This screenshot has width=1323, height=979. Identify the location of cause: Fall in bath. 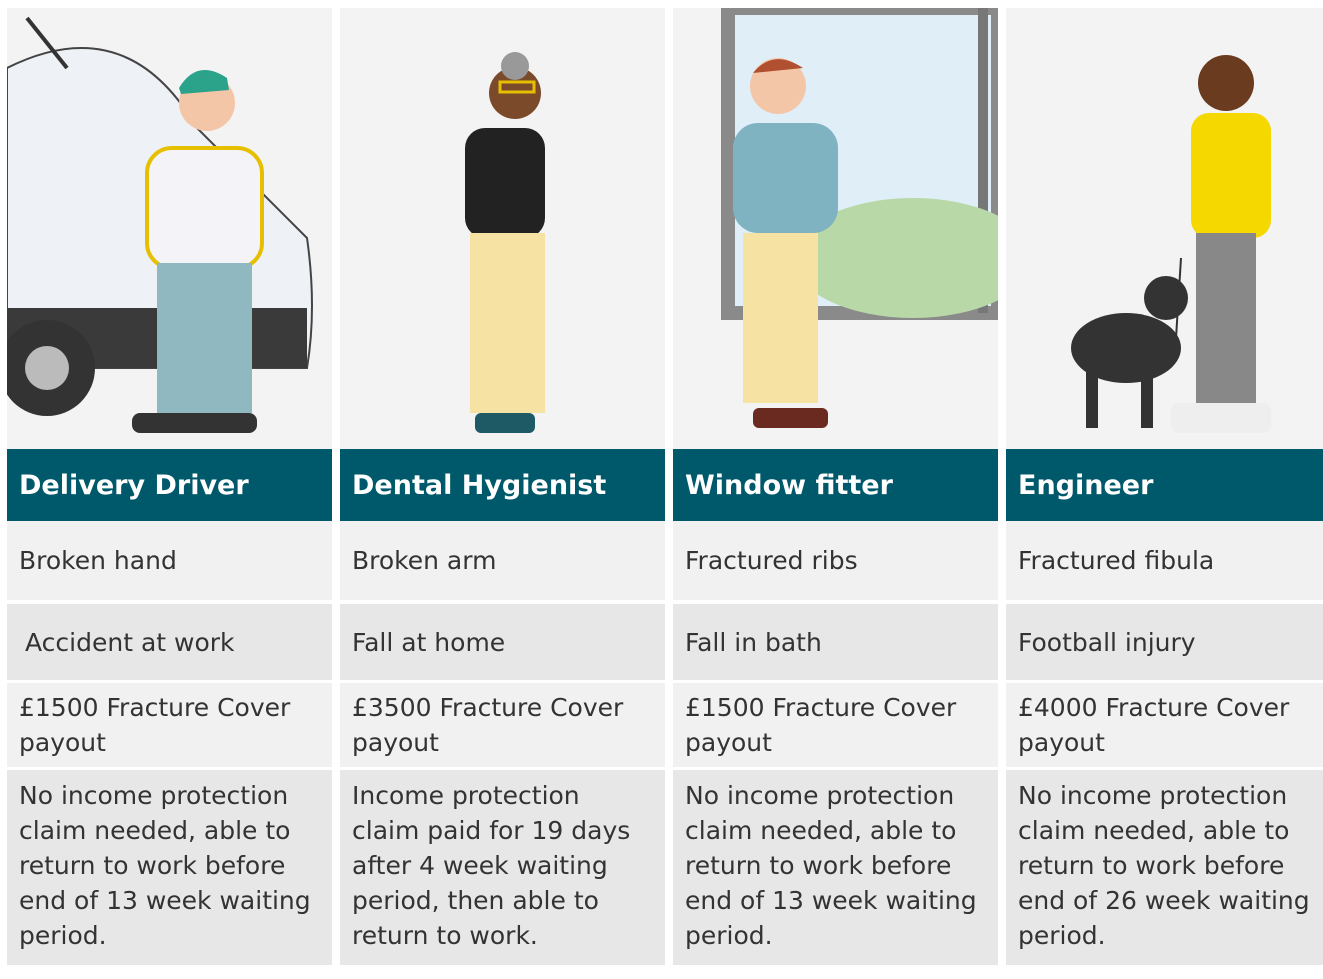
(835, 643).